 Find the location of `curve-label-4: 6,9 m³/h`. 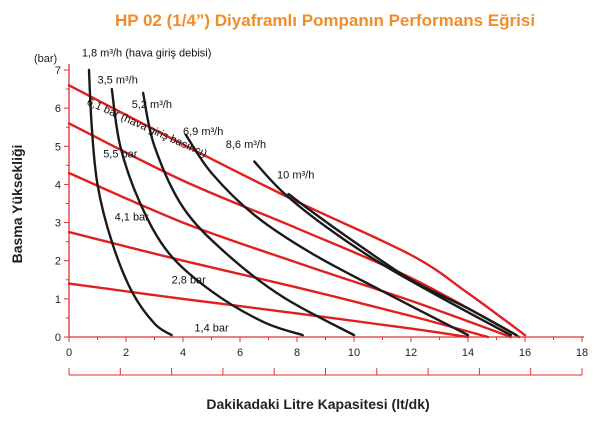

curve-label-4: 6,9 m³/h is located at coordinates (203, 132).